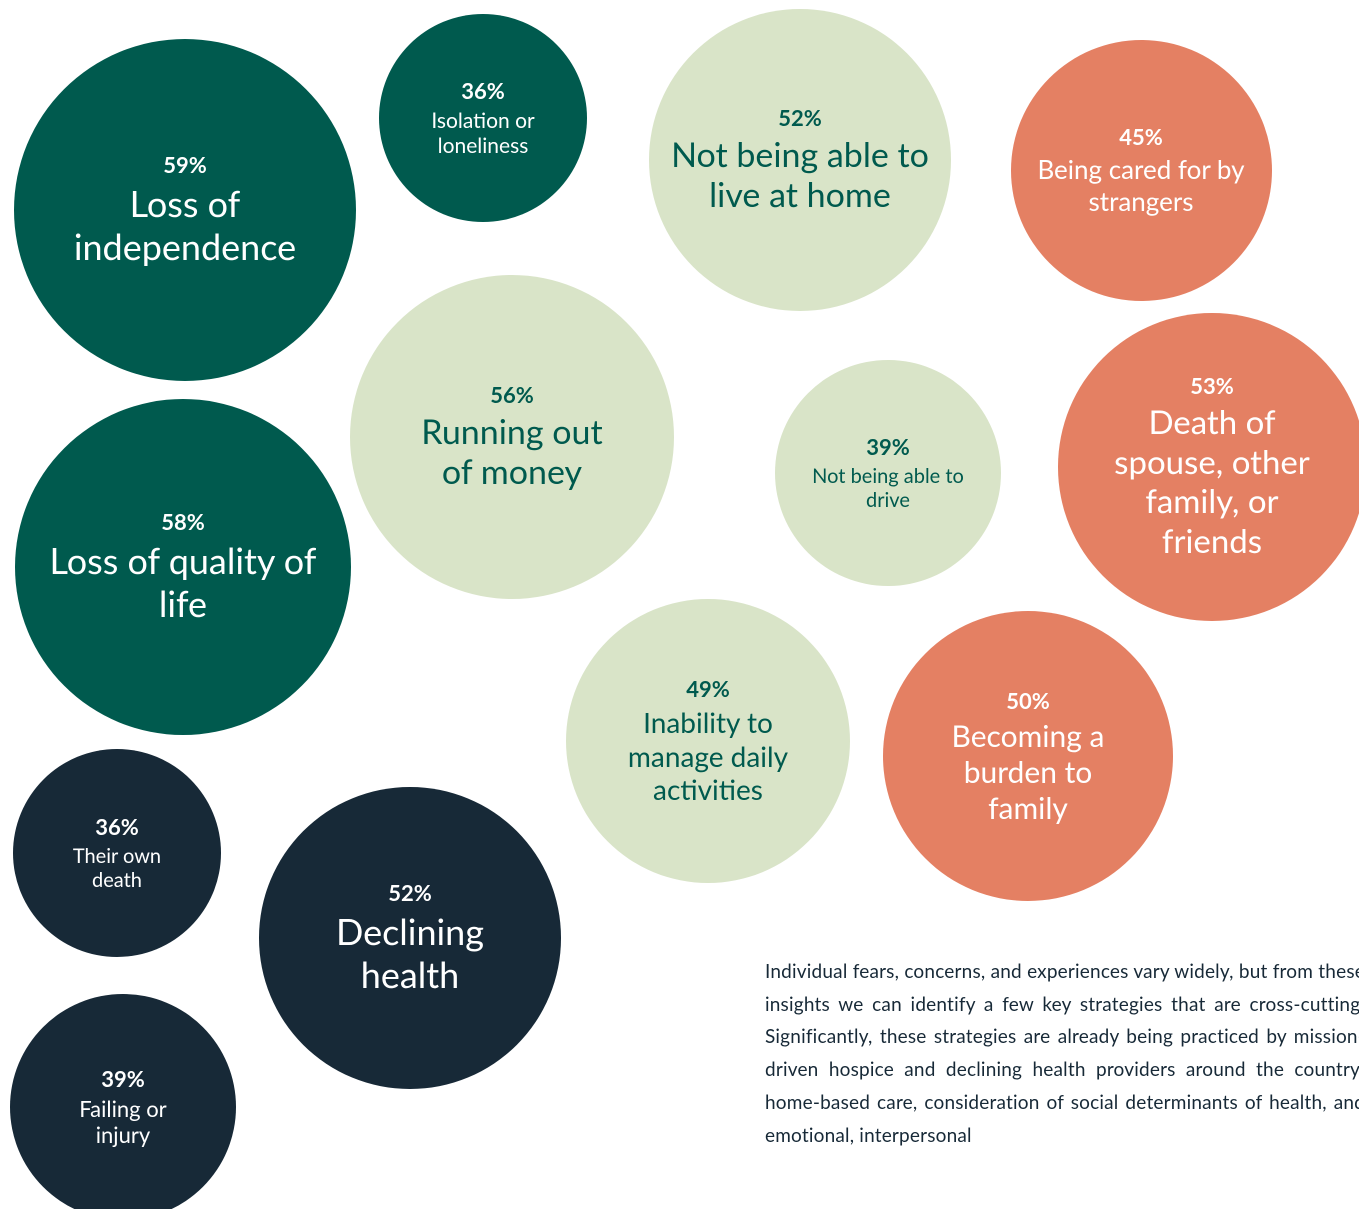 Image resolution: width=1359 pixels, height=1209 pixels. What do you see at coordinates (888, 488) in the screenshot?
I see `bubble-label: Not being able to drive` at bounding box center [888, 488].